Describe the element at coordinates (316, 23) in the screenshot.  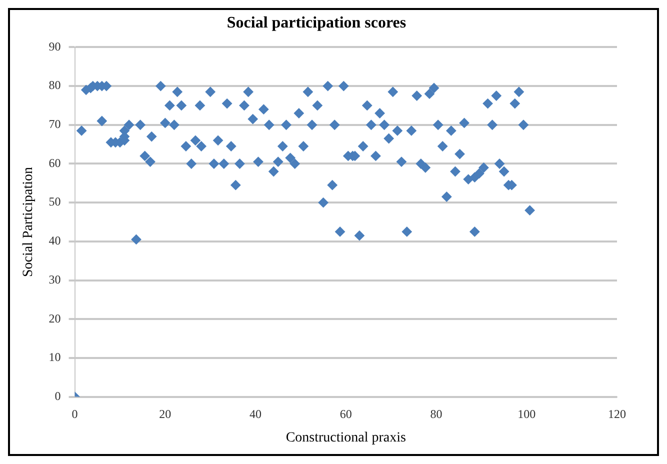
I see `chart-title: Social participation scores` at that location.